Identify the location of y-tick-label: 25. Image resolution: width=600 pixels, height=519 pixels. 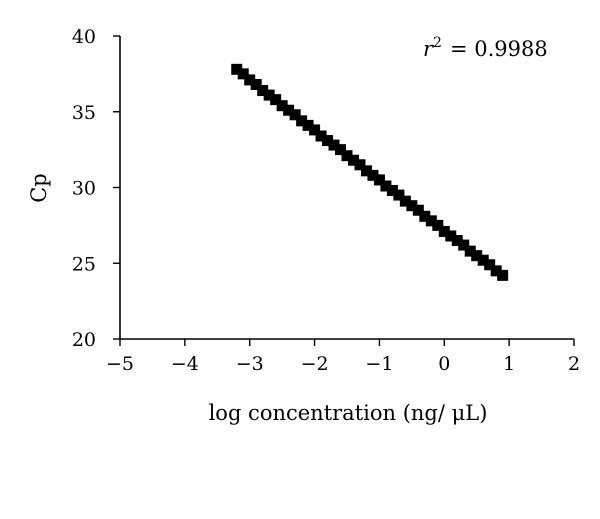
(84, 264).